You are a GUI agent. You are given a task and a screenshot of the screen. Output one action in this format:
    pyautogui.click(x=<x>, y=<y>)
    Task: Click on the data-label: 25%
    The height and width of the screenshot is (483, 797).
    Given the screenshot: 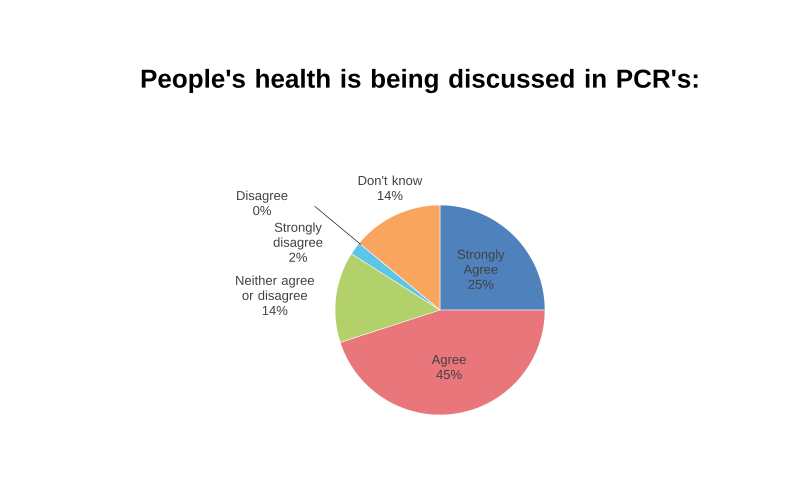 What is the action you would take?
    pyautogui.click(x=481, y=284)
    